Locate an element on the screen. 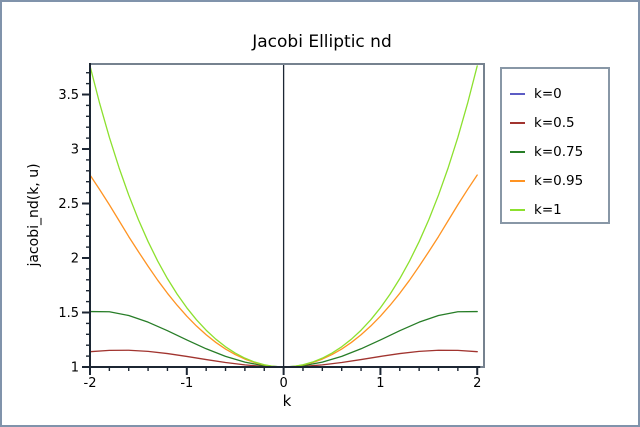 Image resolution: width=640 pixels, height=427 pixels. x-axis-label: k is located at coordinates (287, 401).